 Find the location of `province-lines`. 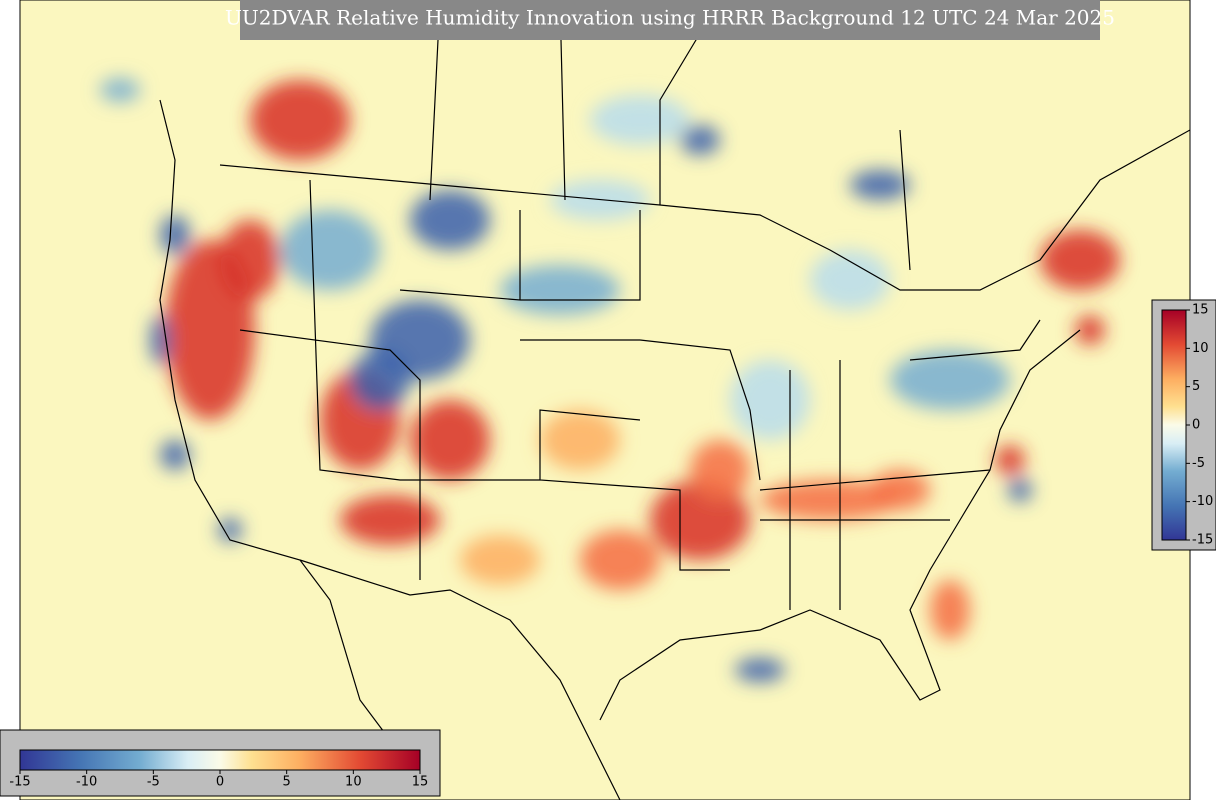

province-lines is located at coordinates (670, 135).